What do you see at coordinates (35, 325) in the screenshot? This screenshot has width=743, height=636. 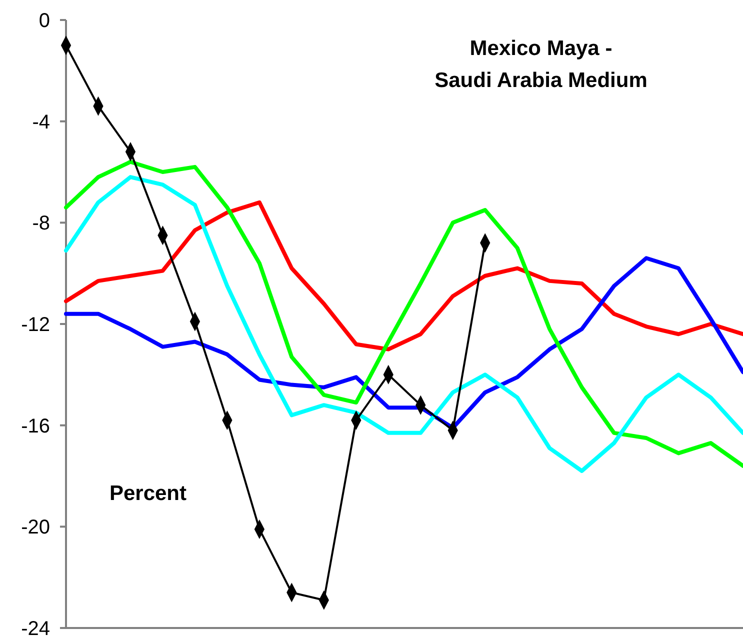 I see `y-tick-label: -12` at bounding box center [35, 325].